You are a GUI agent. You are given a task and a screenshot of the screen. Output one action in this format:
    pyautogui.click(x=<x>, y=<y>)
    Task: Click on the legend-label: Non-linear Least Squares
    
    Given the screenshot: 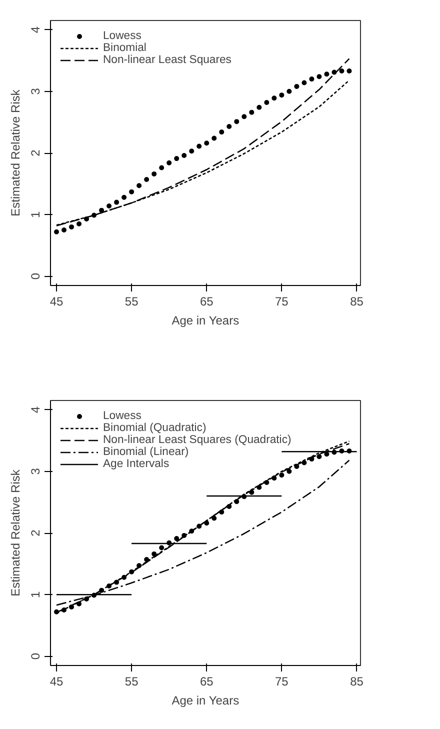 What is the action you would take?
    pyautogui.click(x=167, y=60)
    